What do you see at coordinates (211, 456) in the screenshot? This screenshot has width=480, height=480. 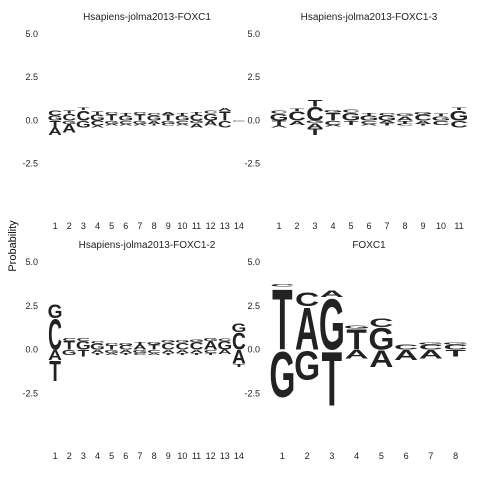 I see `x-tick-label: 12` at bounding box center [211, 456].